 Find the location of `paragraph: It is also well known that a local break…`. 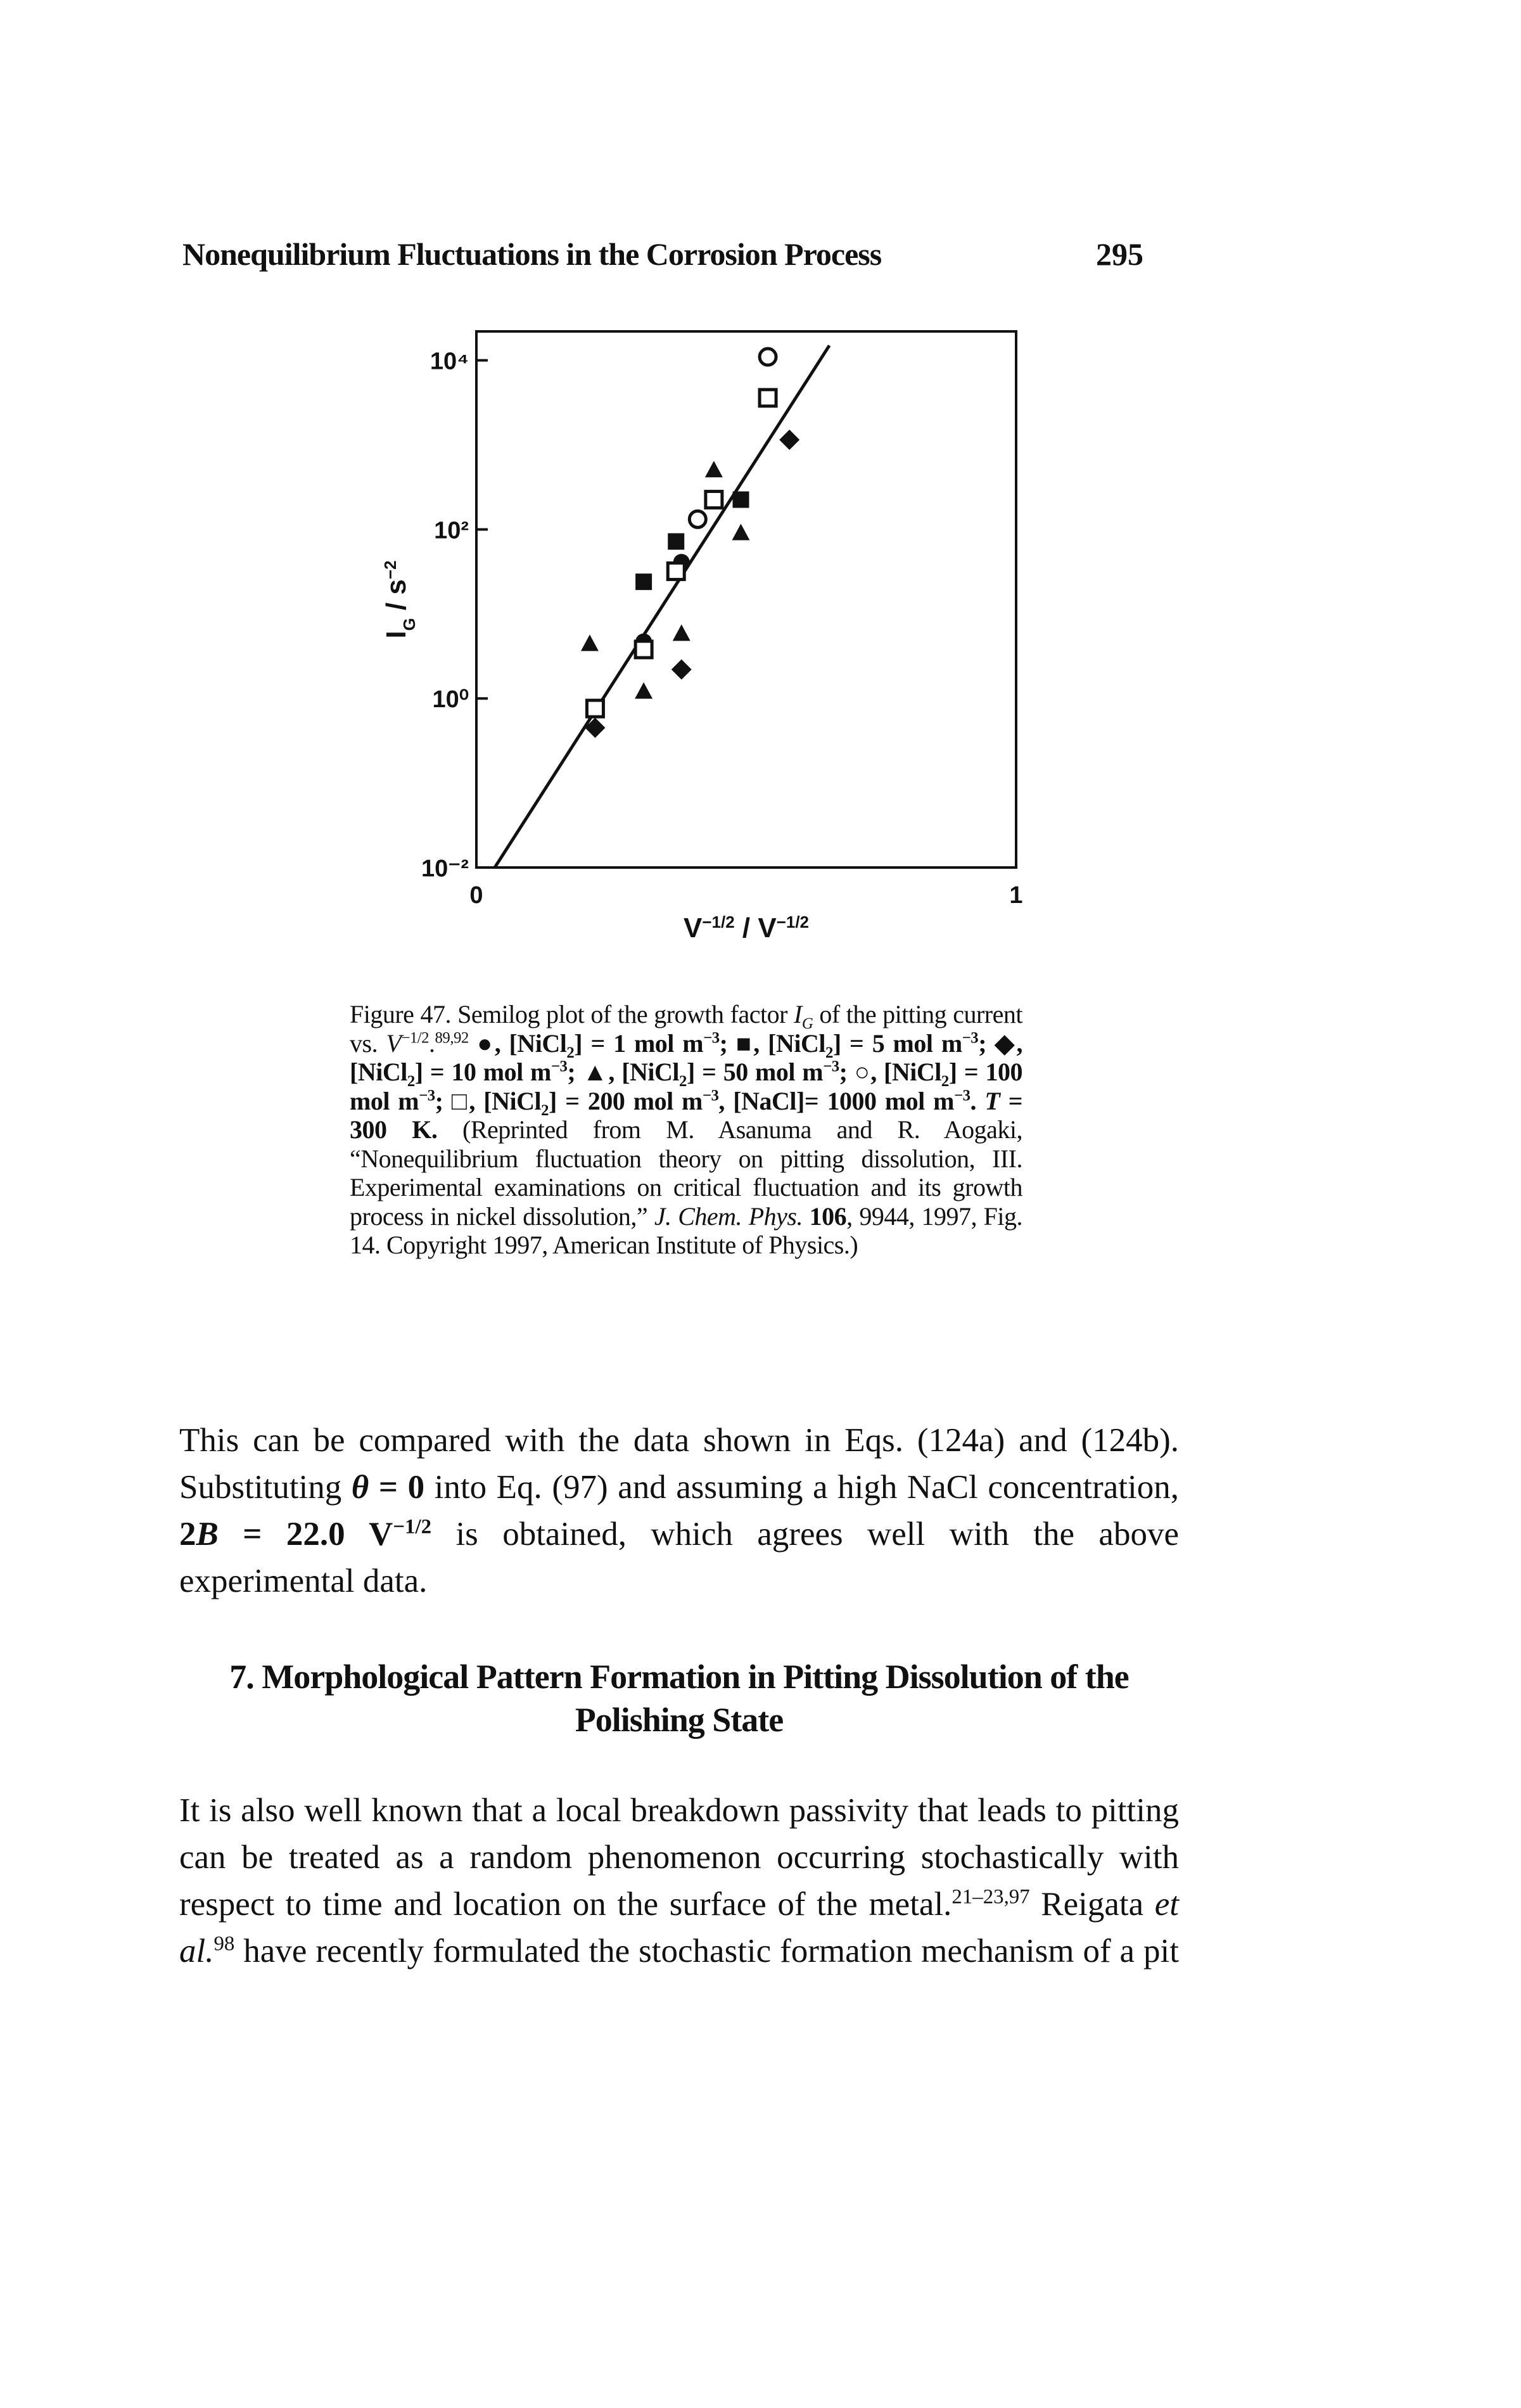

paragraph: It is also well known that a local break… is located at coordinates (679, 1881).